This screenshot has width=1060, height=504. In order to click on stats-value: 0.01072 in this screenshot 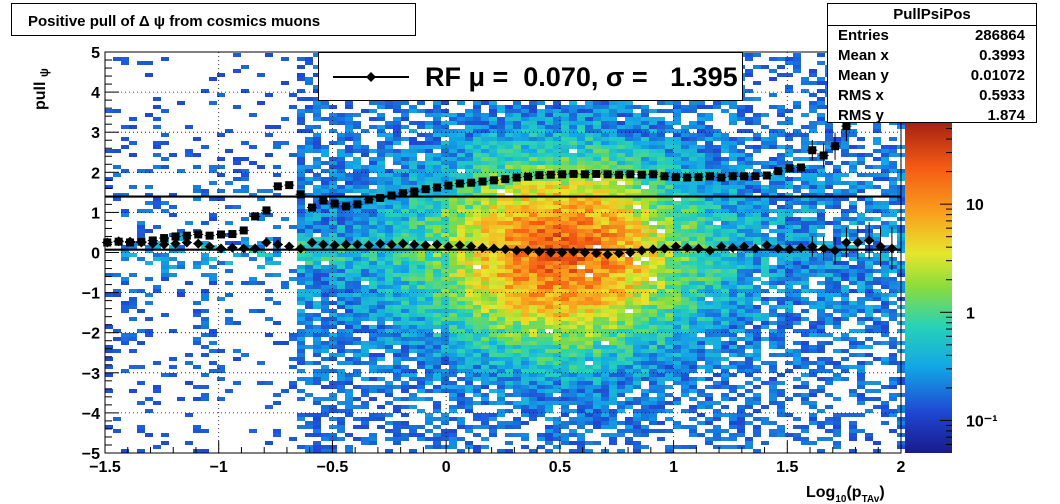, I will do `click(997, 75)`.